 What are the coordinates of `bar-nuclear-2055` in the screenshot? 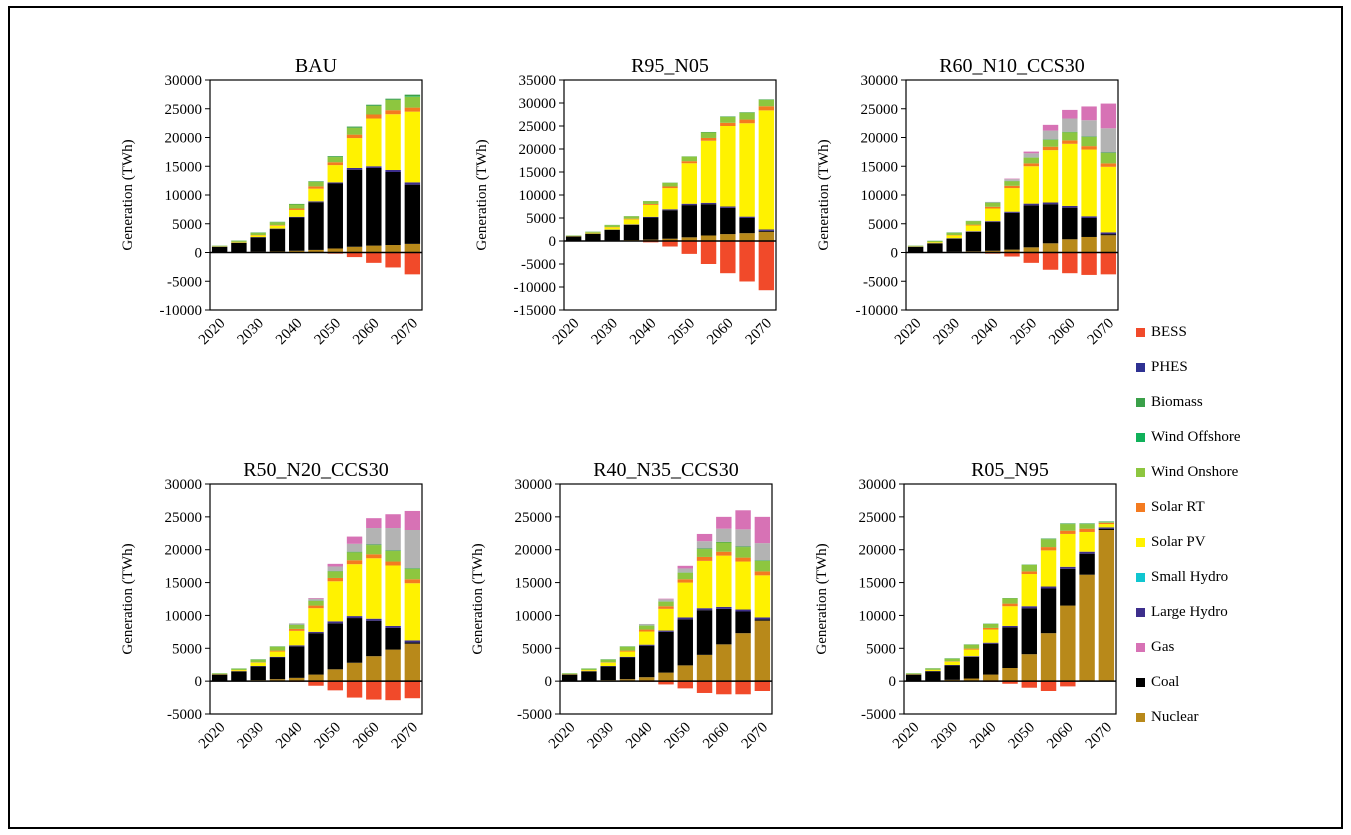 It's located at (708, 238).